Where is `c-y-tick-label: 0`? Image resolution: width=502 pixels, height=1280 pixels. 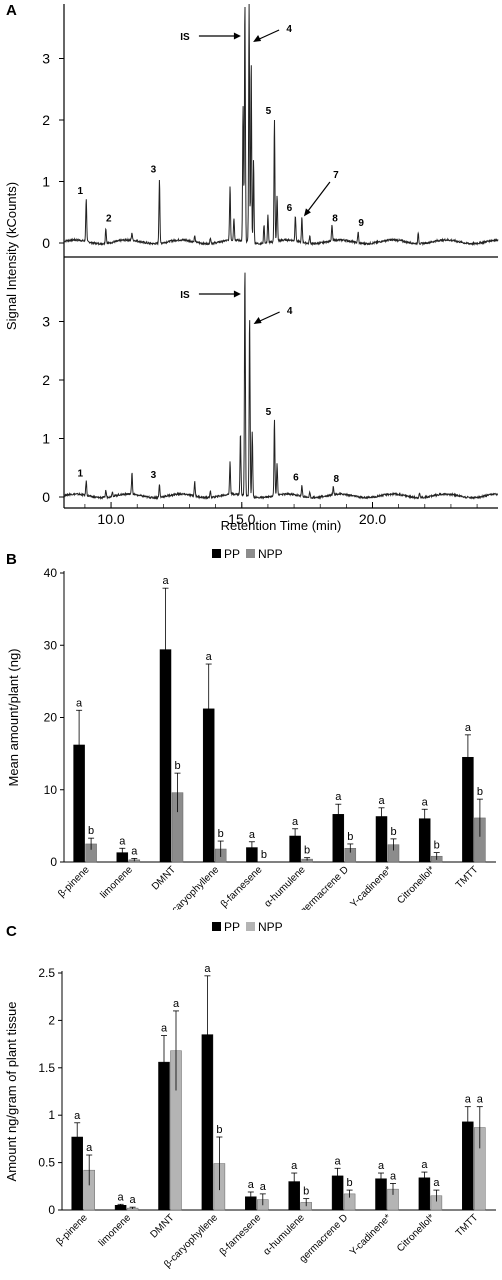
c-y-tick-label: 0 is located at coordinates (51, 1210).